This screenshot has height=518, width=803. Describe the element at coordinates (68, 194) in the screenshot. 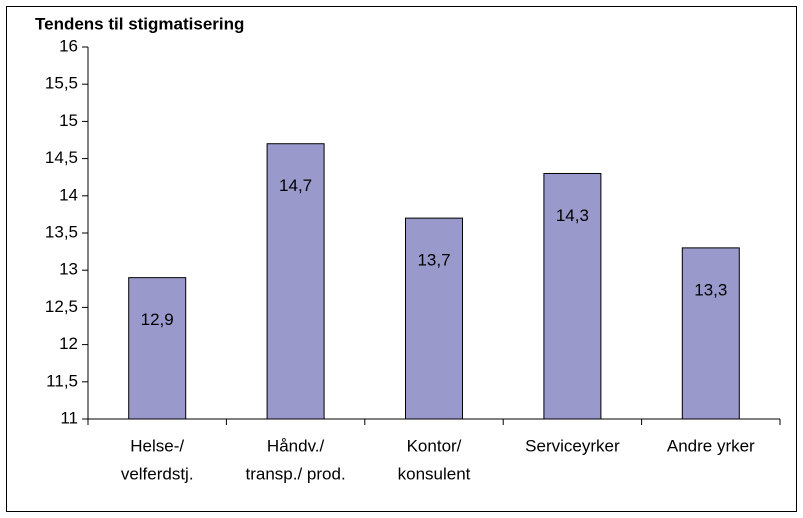

I see `y-tick-label: 14` at that location.